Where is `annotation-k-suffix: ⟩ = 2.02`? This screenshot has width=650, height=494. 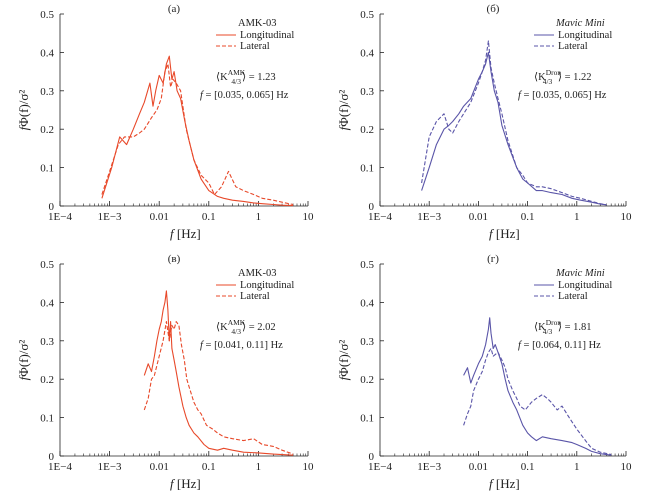
annotation-k-suffix: ⟩ = 2.02 is located at coordinates (259, 327).